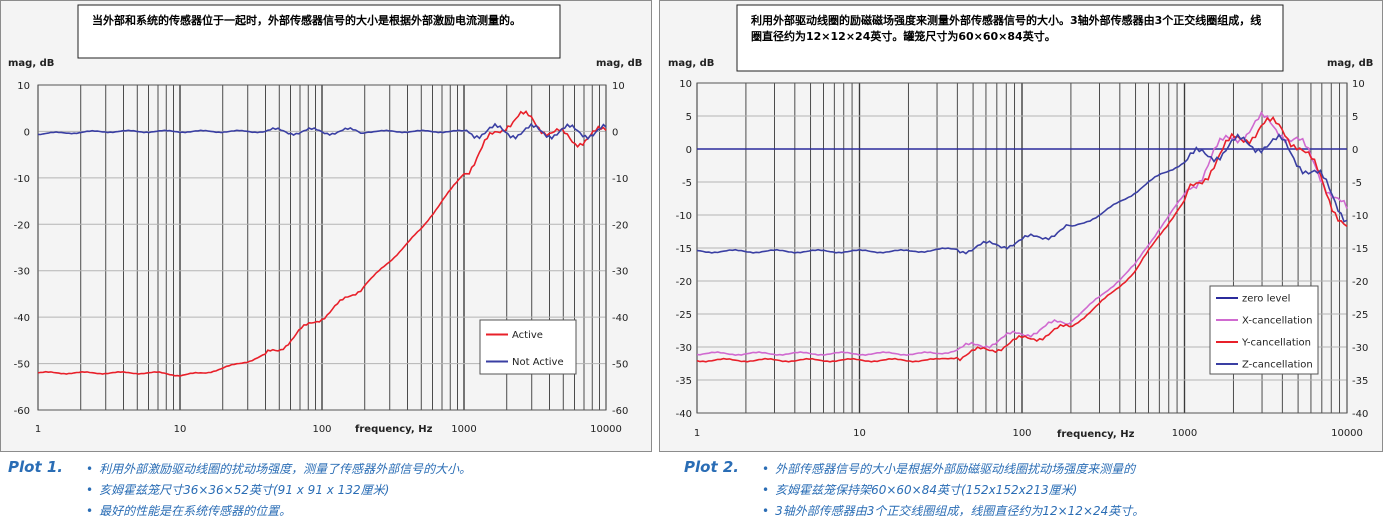  Describe the element at coordinates (1022, 194) in the screenshot. I see `series-line-z-cancellation` at that location.